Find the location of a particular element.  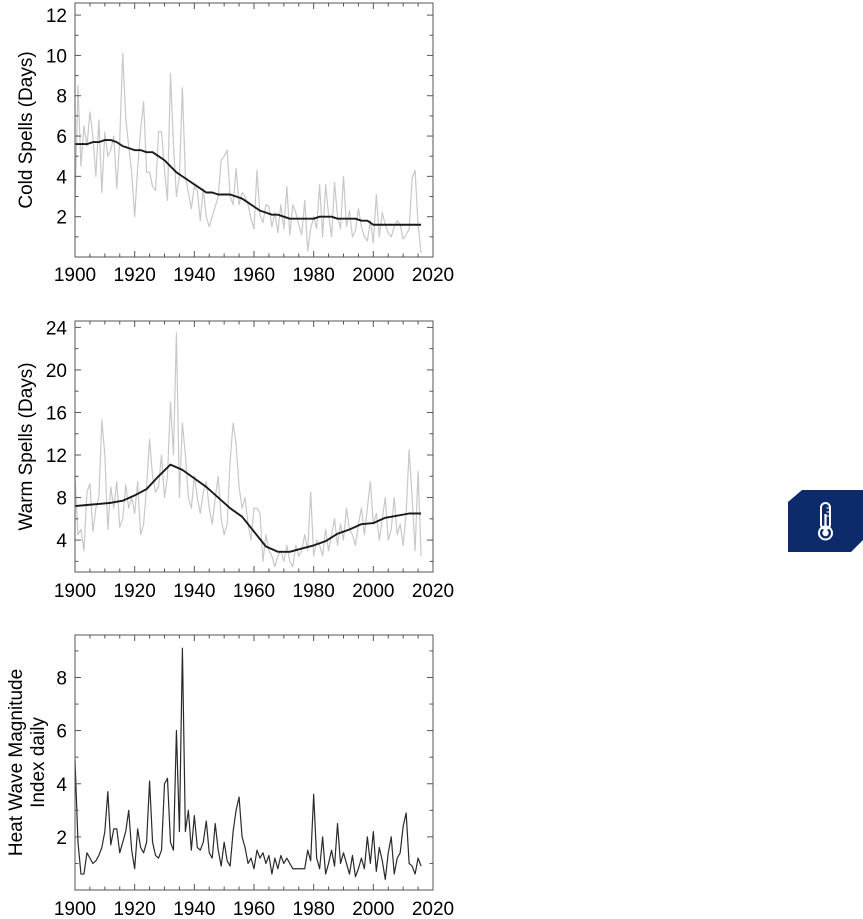

climate-badge is located at coordinates (825, 521).